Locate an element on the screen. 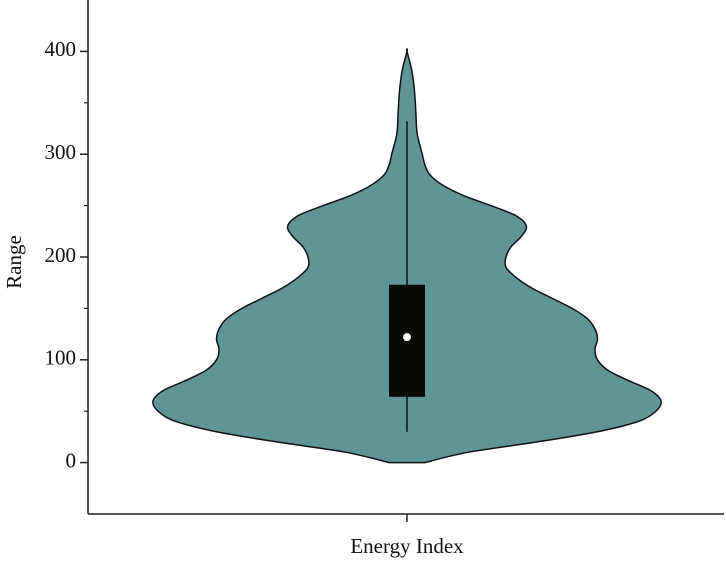 The height and width of the screenshot is (563, 726). x-tick-label: Energy Index is located at coordinates (407, 546).